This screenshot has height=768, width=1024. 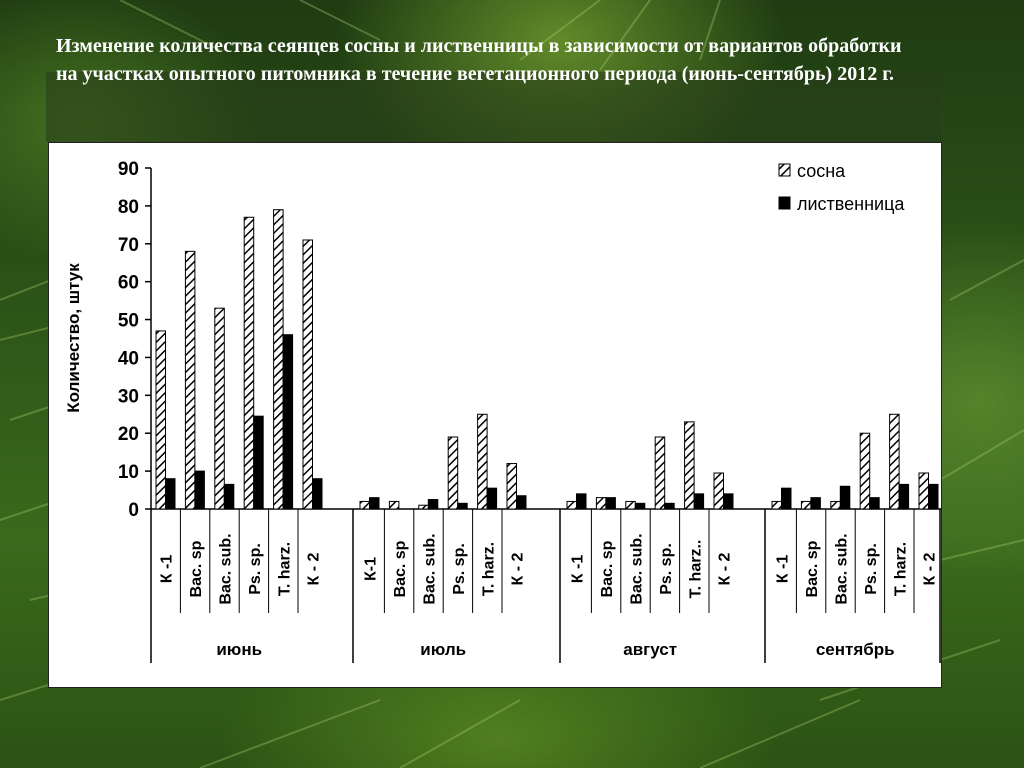 I want to click on y-tick-label: 30, so click(x=128, y=396).